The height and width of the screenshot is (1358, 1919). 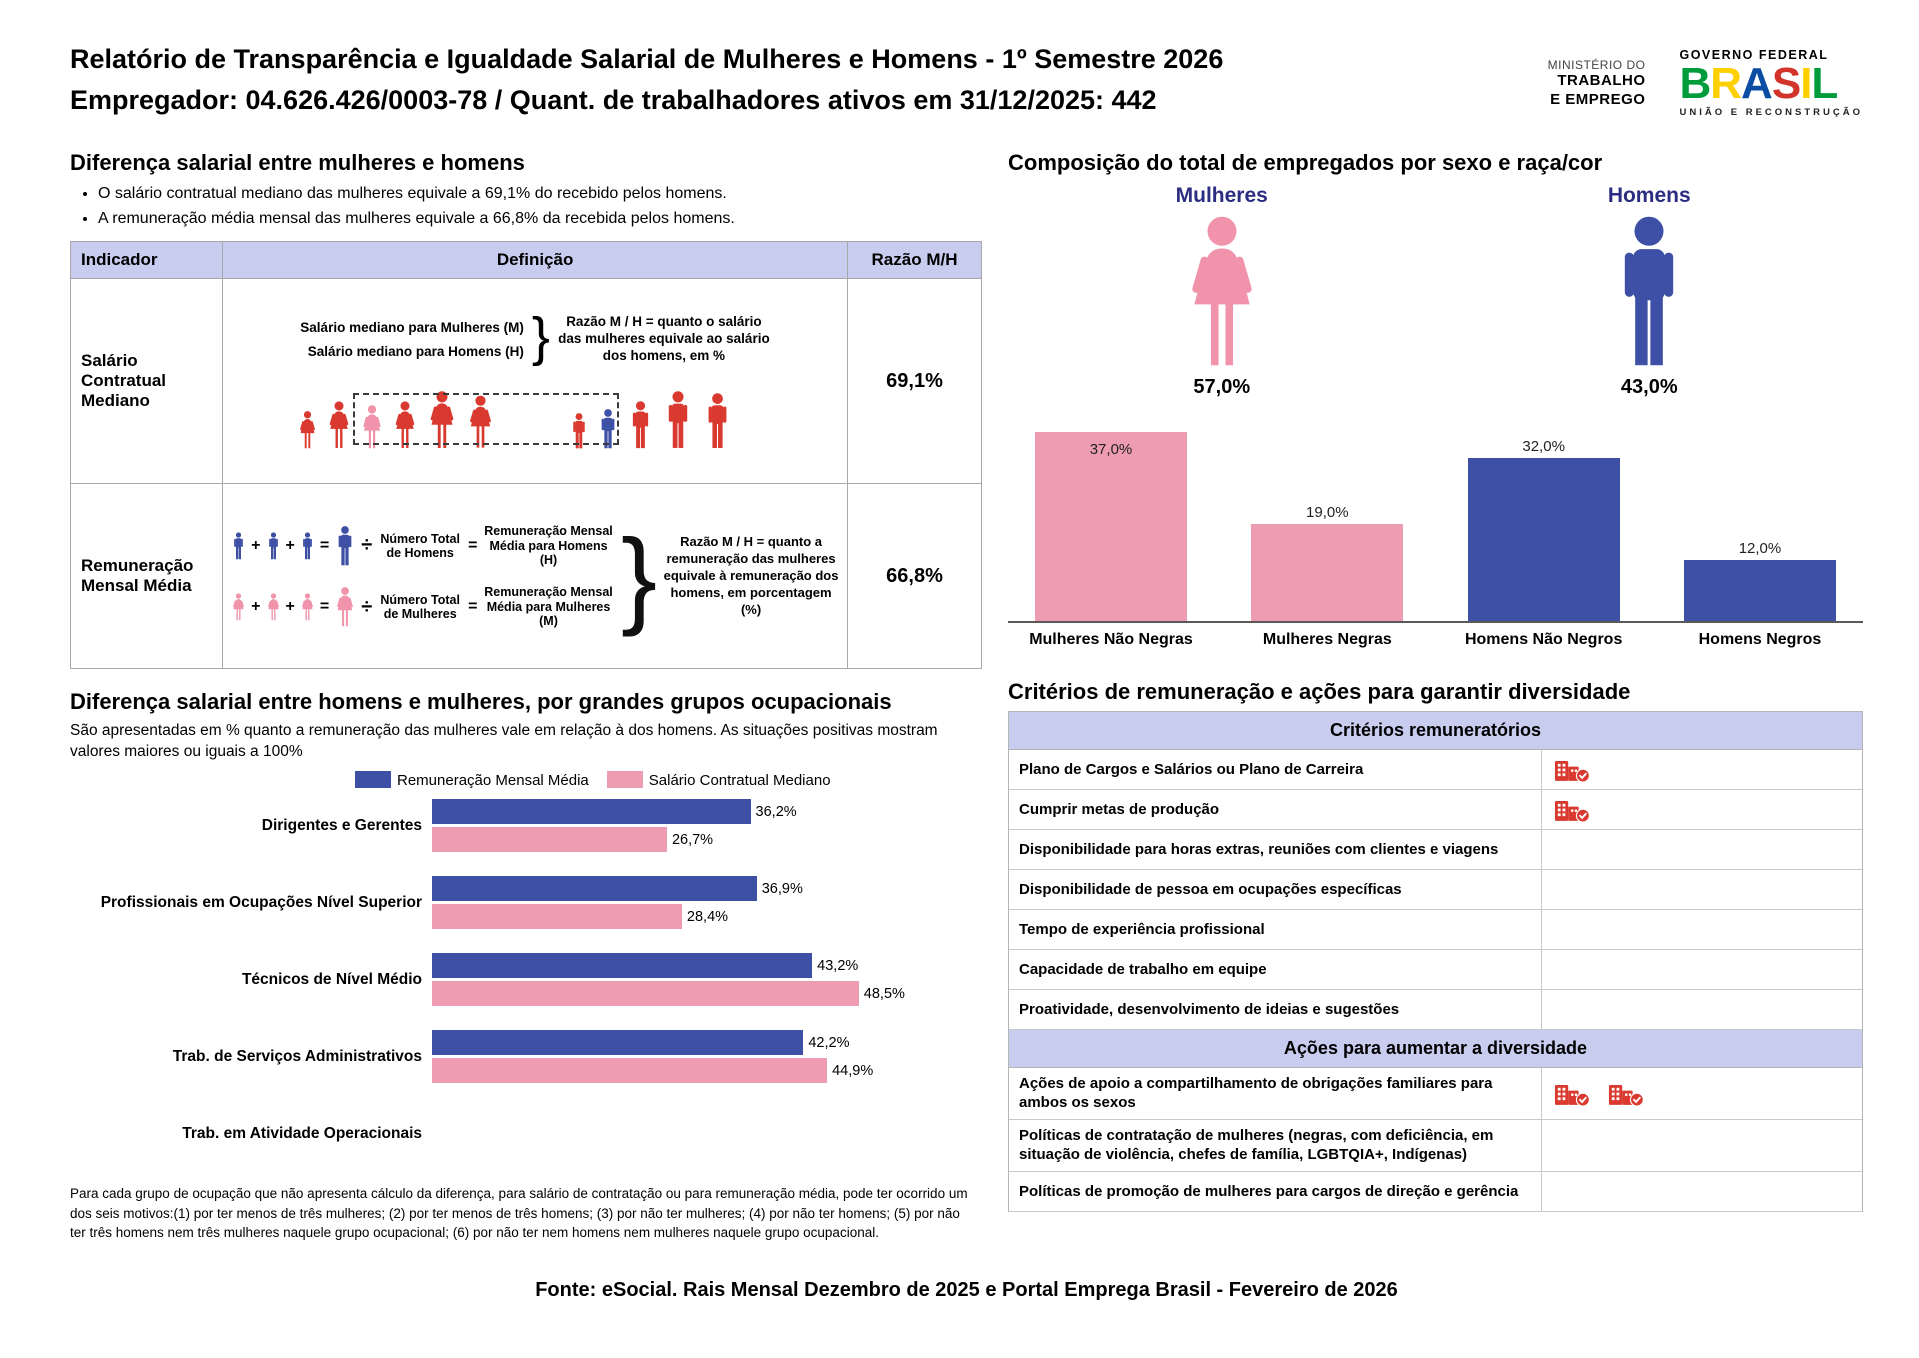 I want to click on brasil-wordmark-icon: BRASIL, so click(x=1758, y=83).